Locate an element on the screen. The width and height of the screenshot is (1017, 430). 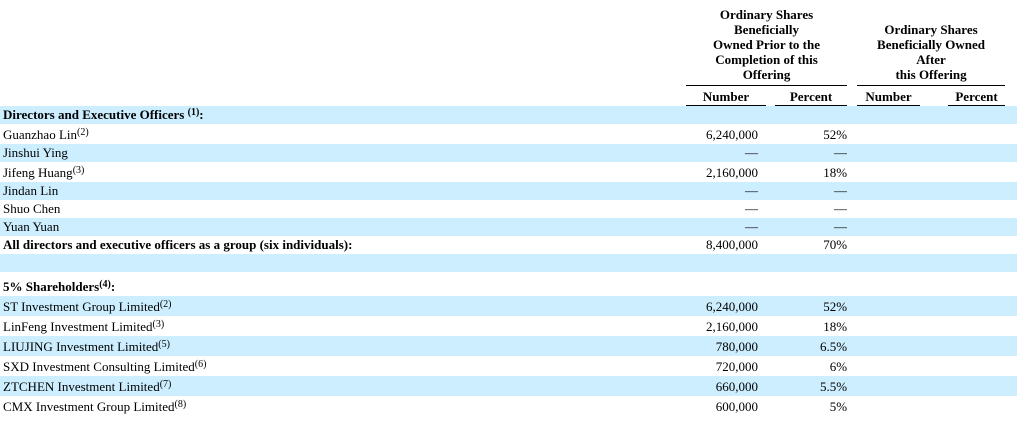
cell-number-prior: 600,000 is located at coordinates (736, 406).